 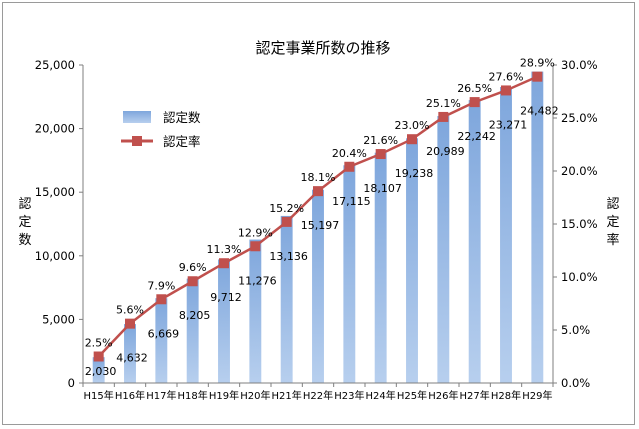 What do you see at coordinates (612, 240) in the screenshot?
I see `y-right-title-char: 率` at bounding box center [612, 240].